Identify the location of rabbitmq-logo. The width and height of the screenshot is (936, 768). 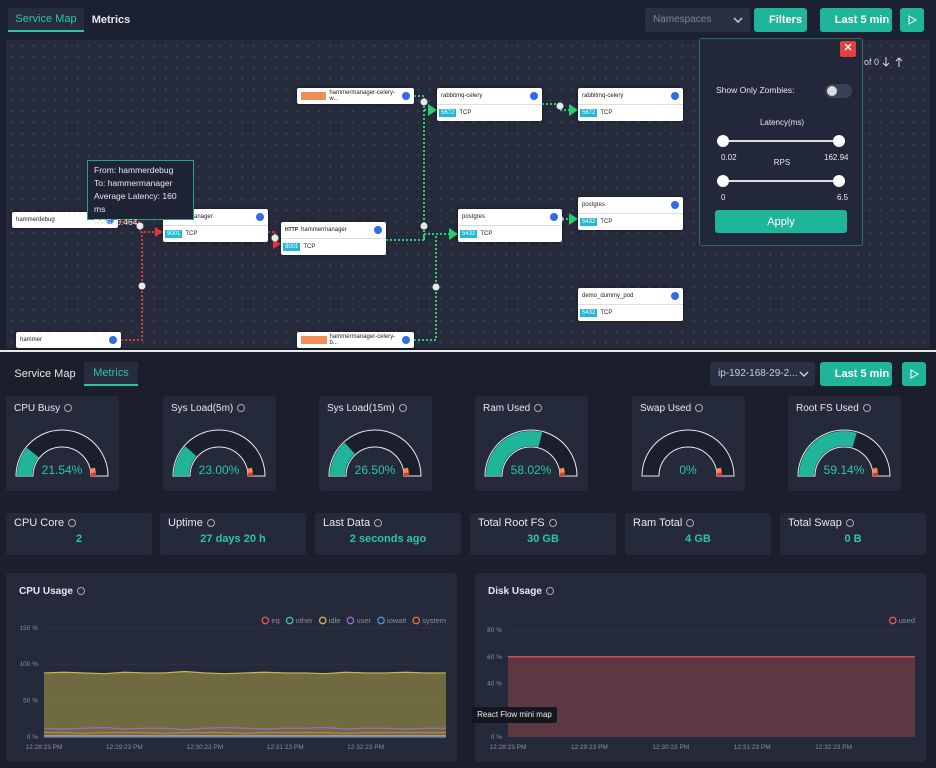
(314, 340).